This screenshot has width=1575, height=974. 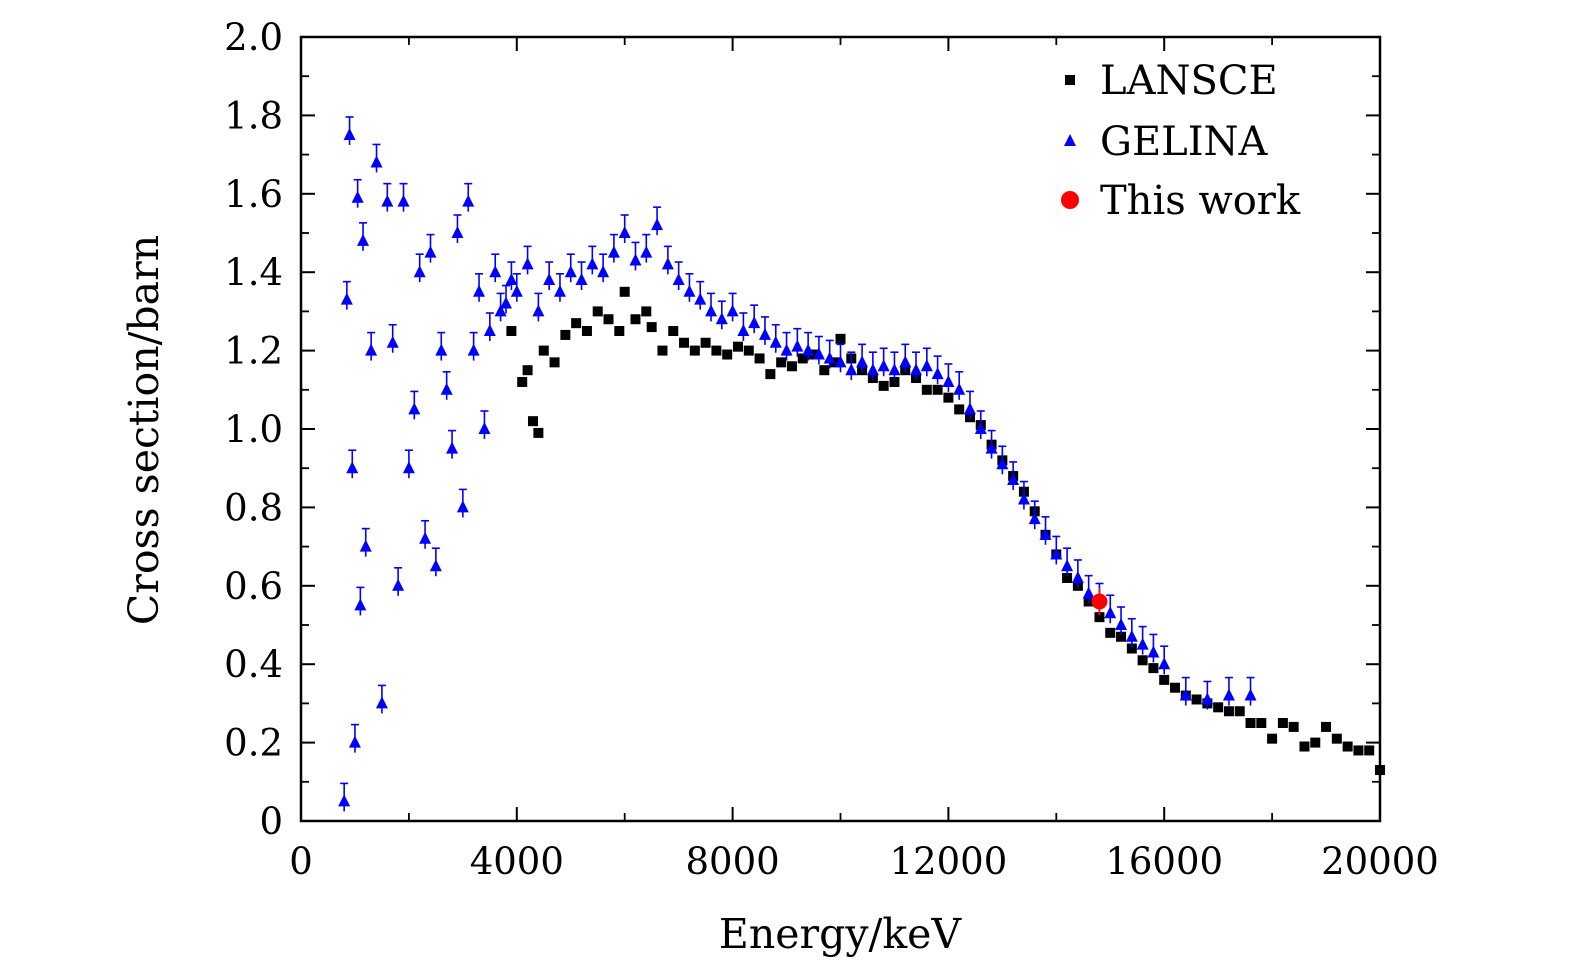 I want to click on y-tick-label: 0, so click(x=271, y=821).